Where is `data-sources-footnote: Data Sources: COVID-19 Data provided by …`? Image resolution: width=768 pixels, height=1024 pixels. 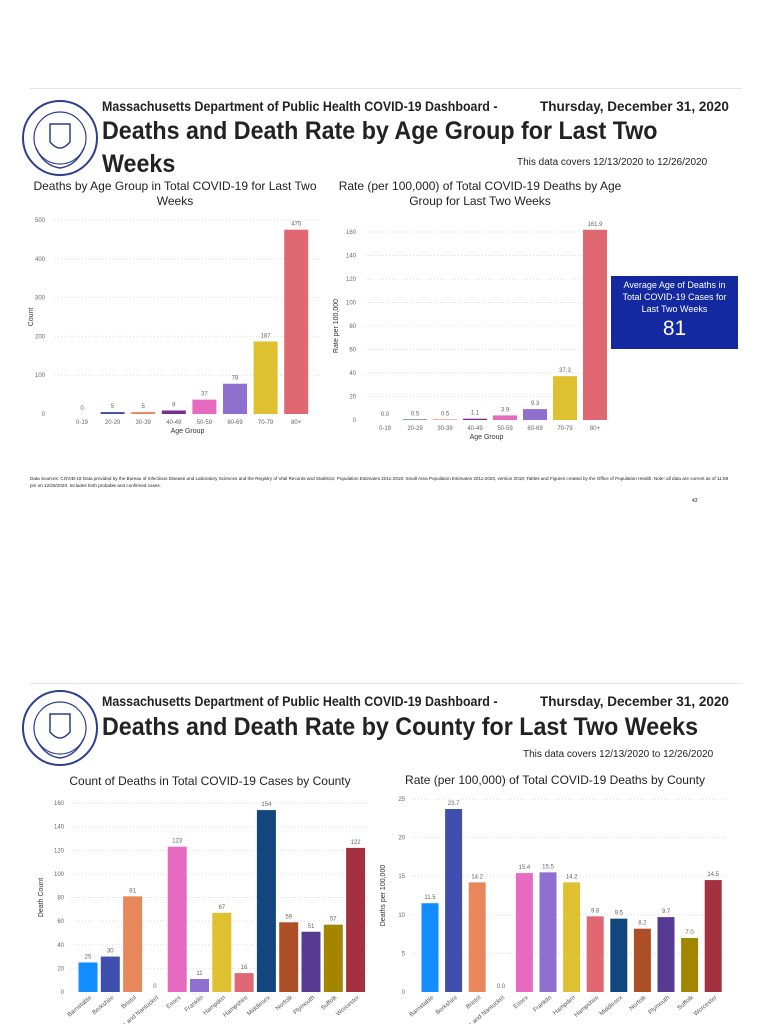
data-sources-footnote: Data Sources: COVID-19 Data provided by … is located at coordinates (379, 482).